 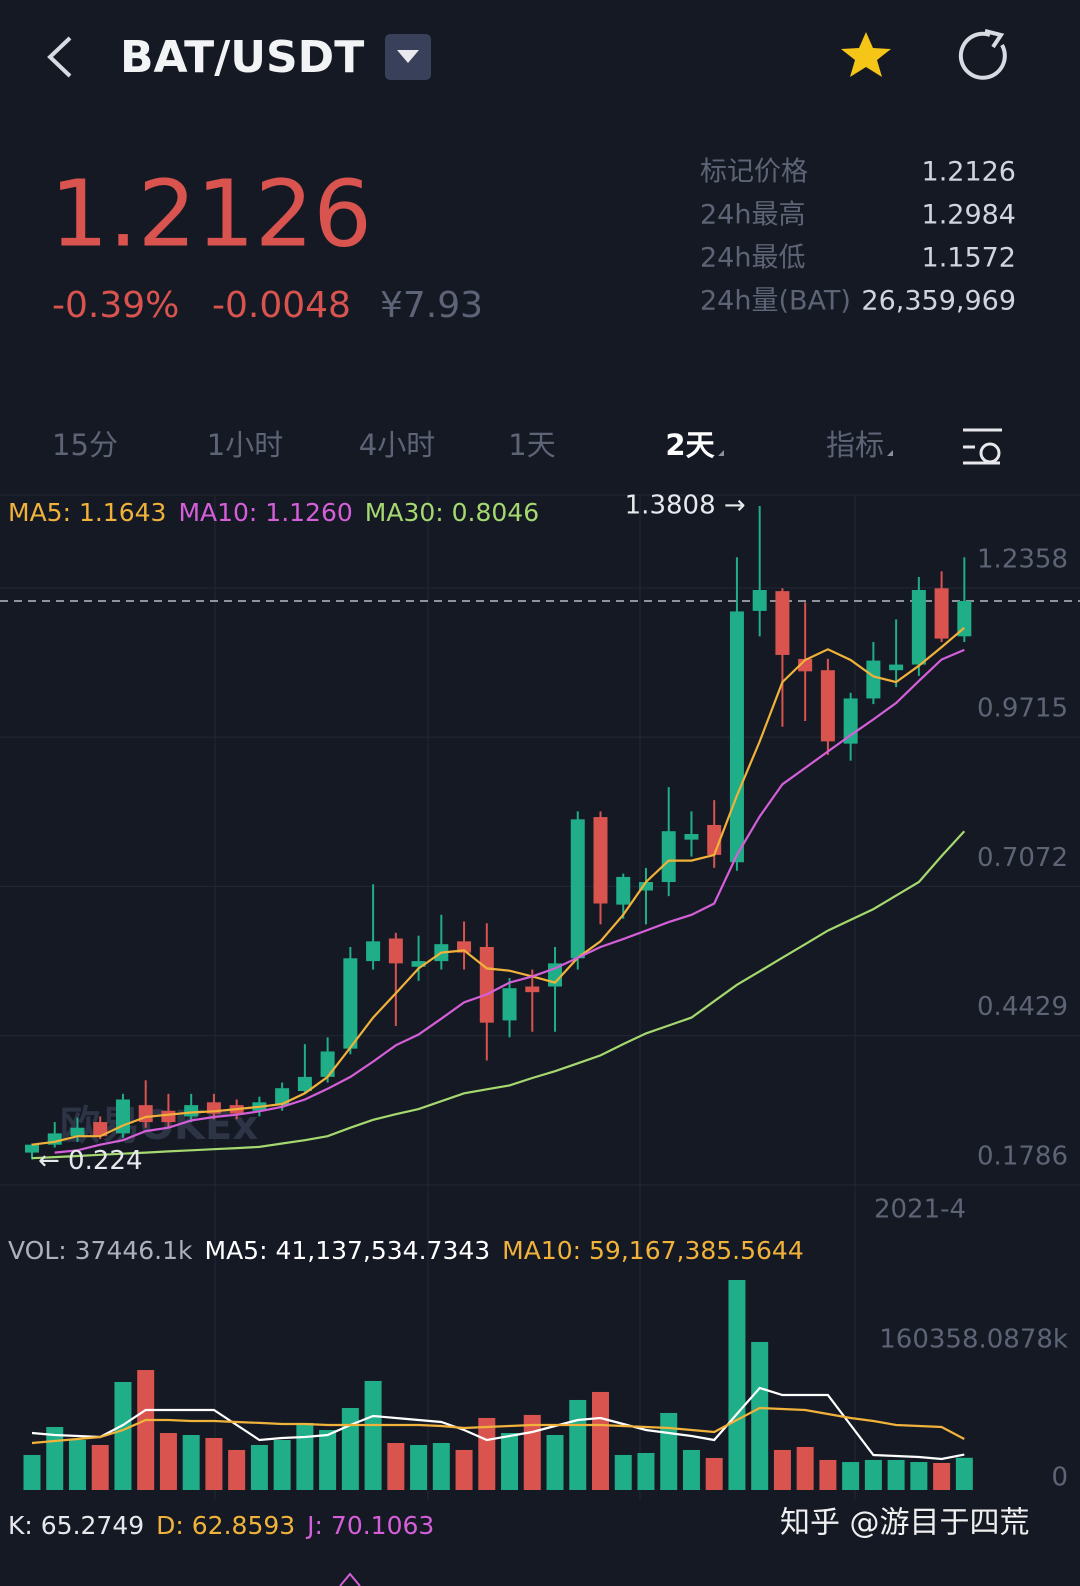 What do you see at coordinates (211, 213) in the screenshot?
I see `last-price: 1.2126` at bounding box center [211, 213].